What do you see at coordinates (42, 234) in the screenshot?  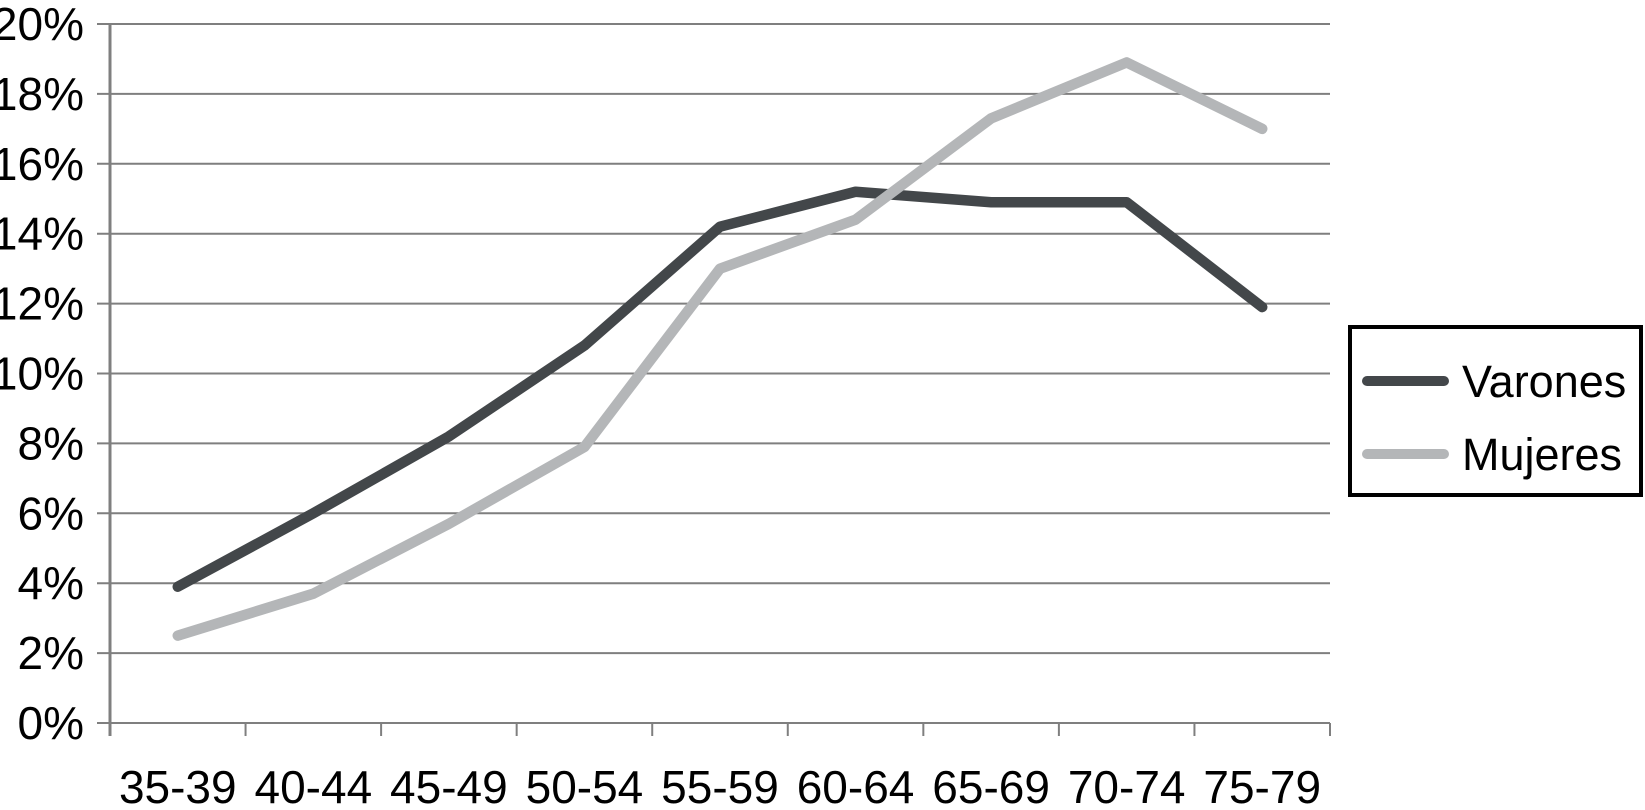 I see `y-axis-tick-label: 14%` at bounding box center [42, 234].